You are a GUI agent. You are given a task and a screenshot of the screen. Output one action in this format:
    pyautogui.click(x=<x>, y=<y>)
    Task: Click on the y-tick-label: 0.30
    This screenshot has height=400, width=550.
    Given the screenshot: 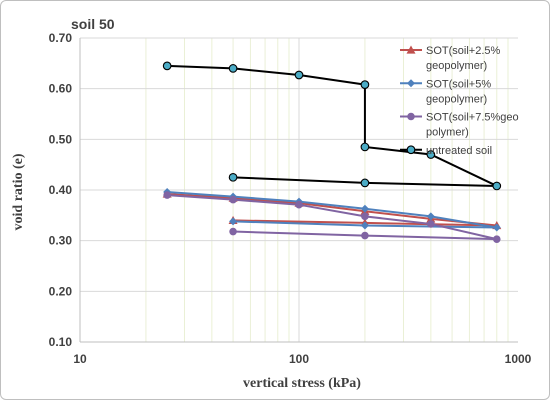 What is the action you would take?
    pyautogui.click(x=61, y=241)
    